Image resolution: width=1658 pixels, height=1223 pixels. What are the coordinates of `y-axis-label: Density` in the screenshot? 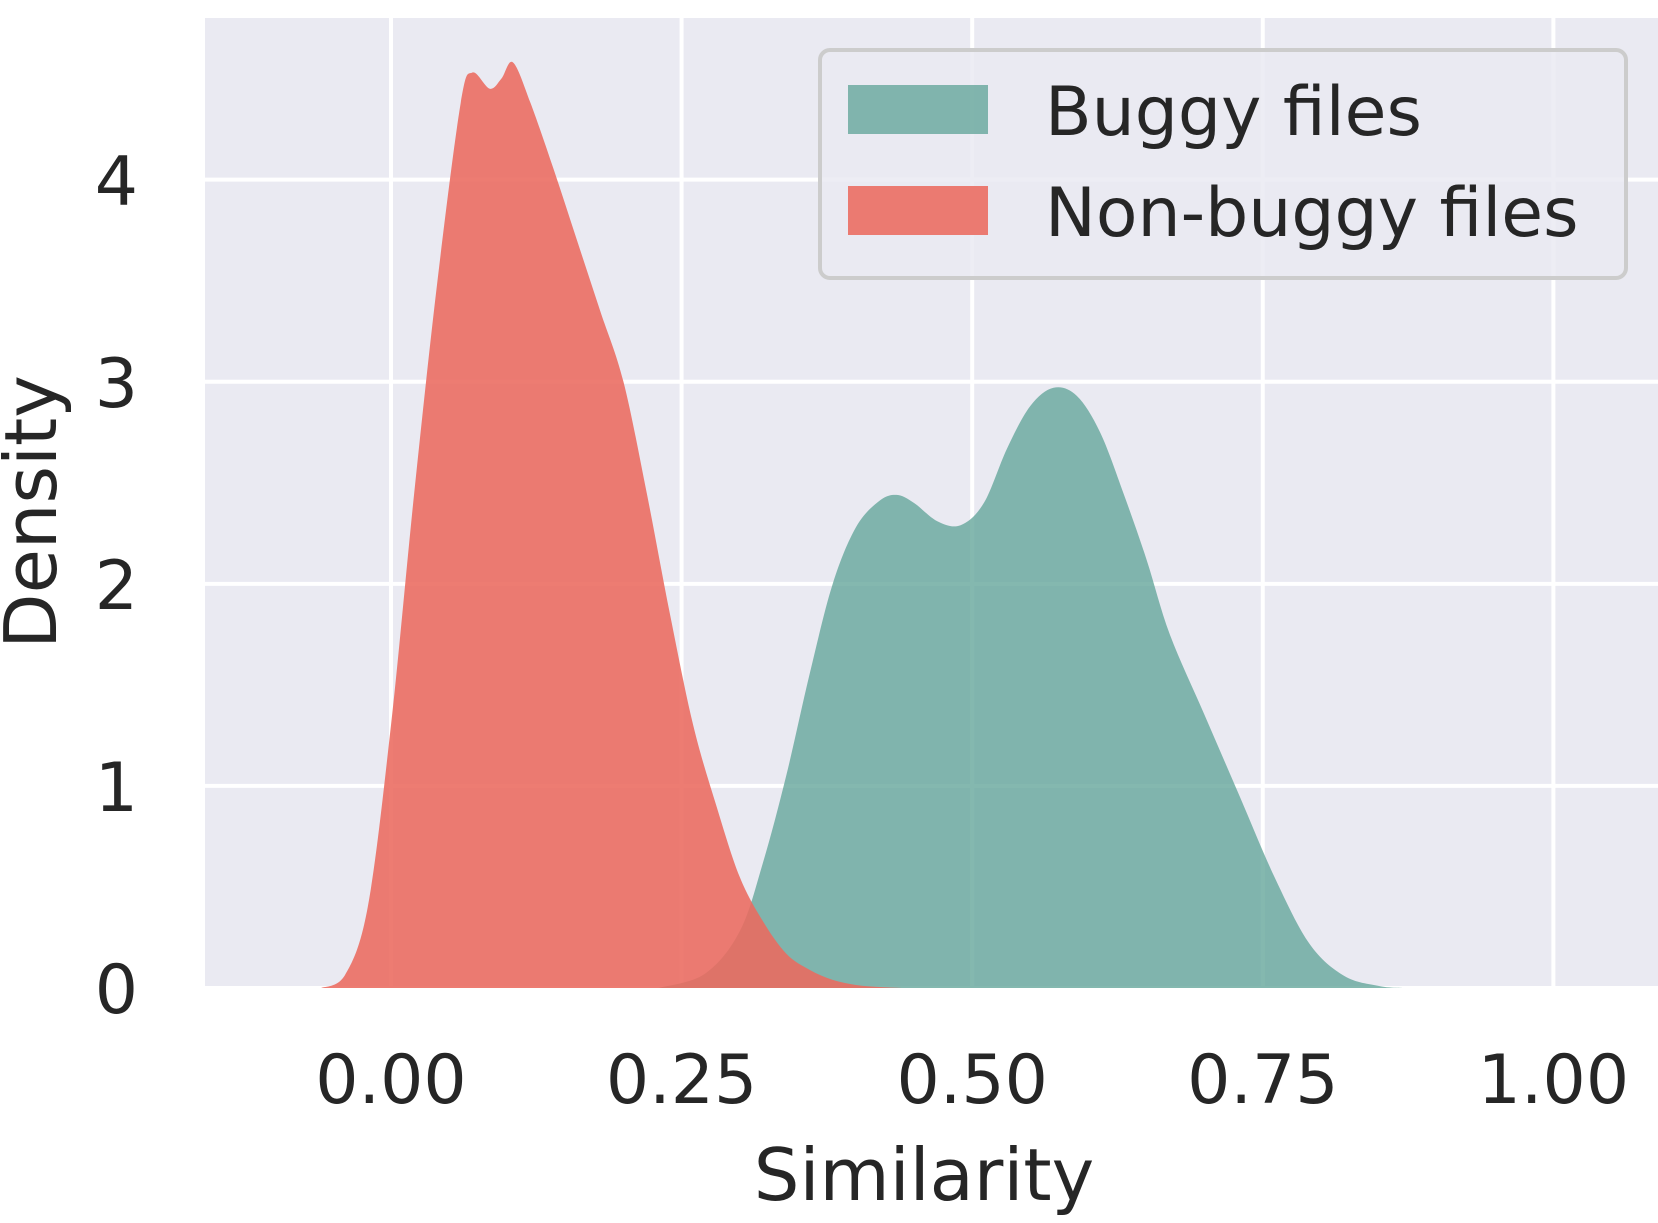 It's located at (36, 512).